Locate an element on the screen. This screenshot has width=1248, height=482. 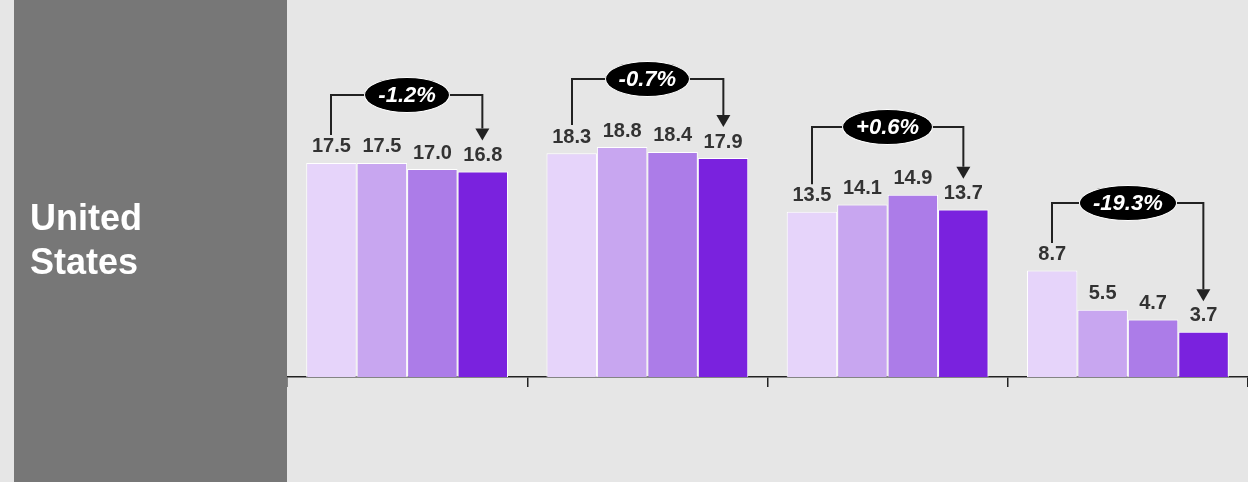
data-label: 8.7 is located at coordinates (1052, 253).